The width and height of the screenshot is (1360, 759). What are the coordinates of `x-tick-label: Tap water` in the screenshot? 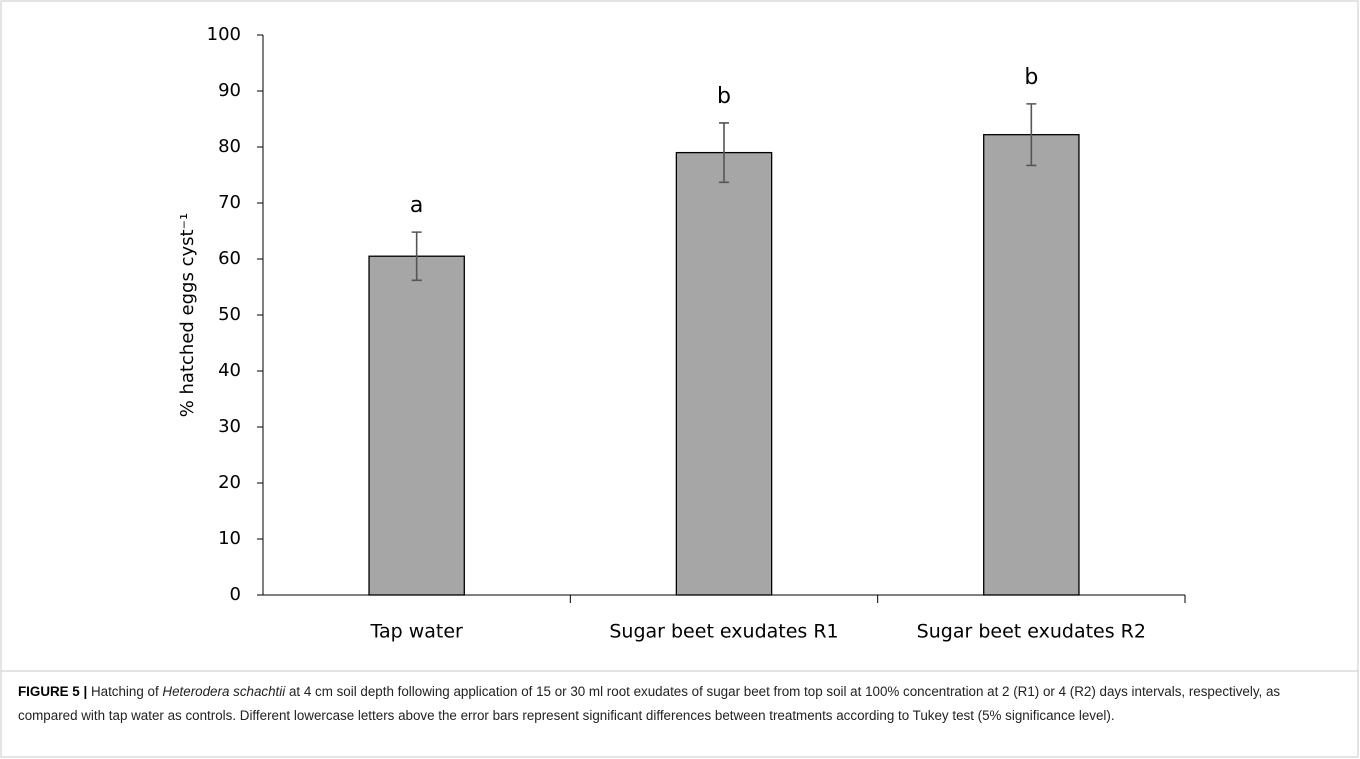 It's located at (416, 632).